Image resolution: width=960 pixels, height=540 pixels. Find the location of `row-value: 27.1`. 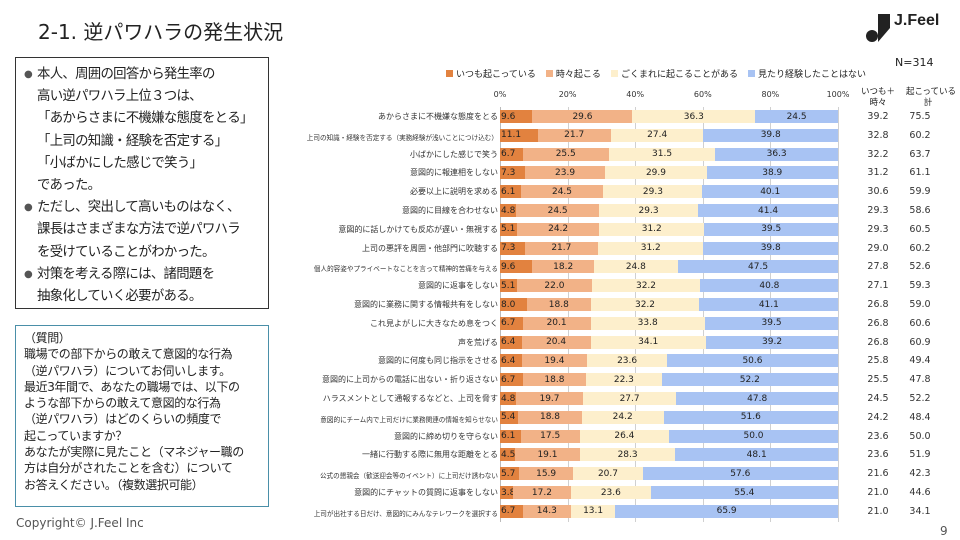

row-value: 27.1 is located at coordinates (878, 286).